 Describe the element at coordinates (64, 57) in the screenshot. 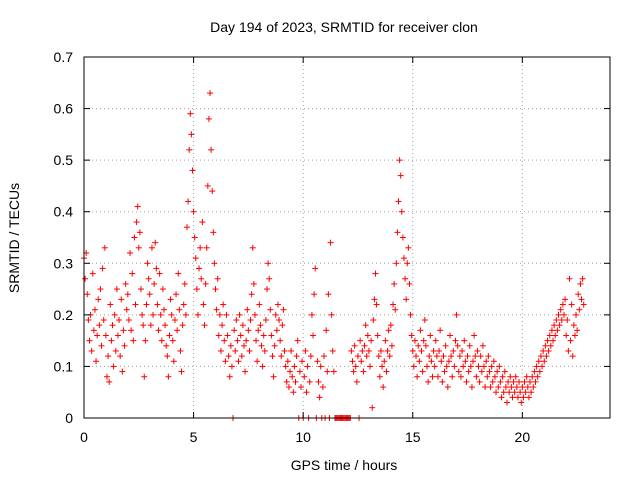

I see `y-tick-label: 0.7` at that location.